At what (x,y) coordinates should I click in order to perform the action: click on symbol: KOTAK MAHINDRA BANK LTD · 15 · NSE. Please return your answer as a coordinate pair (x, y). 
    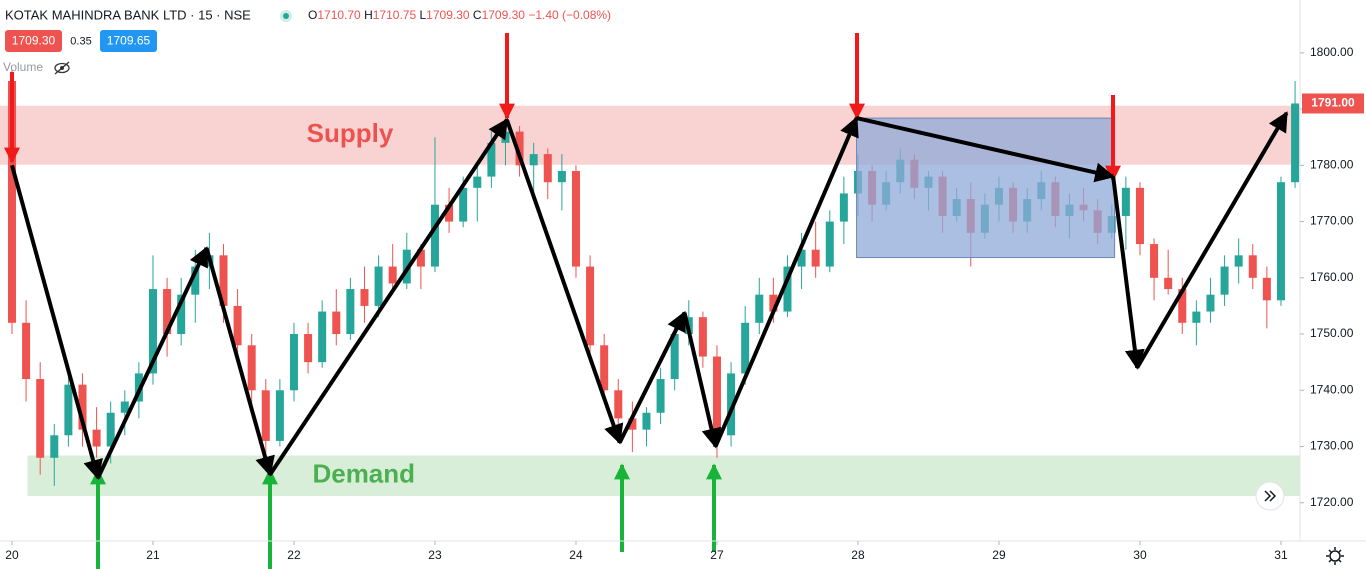
    Looking at the image, I should click on (128, 14).